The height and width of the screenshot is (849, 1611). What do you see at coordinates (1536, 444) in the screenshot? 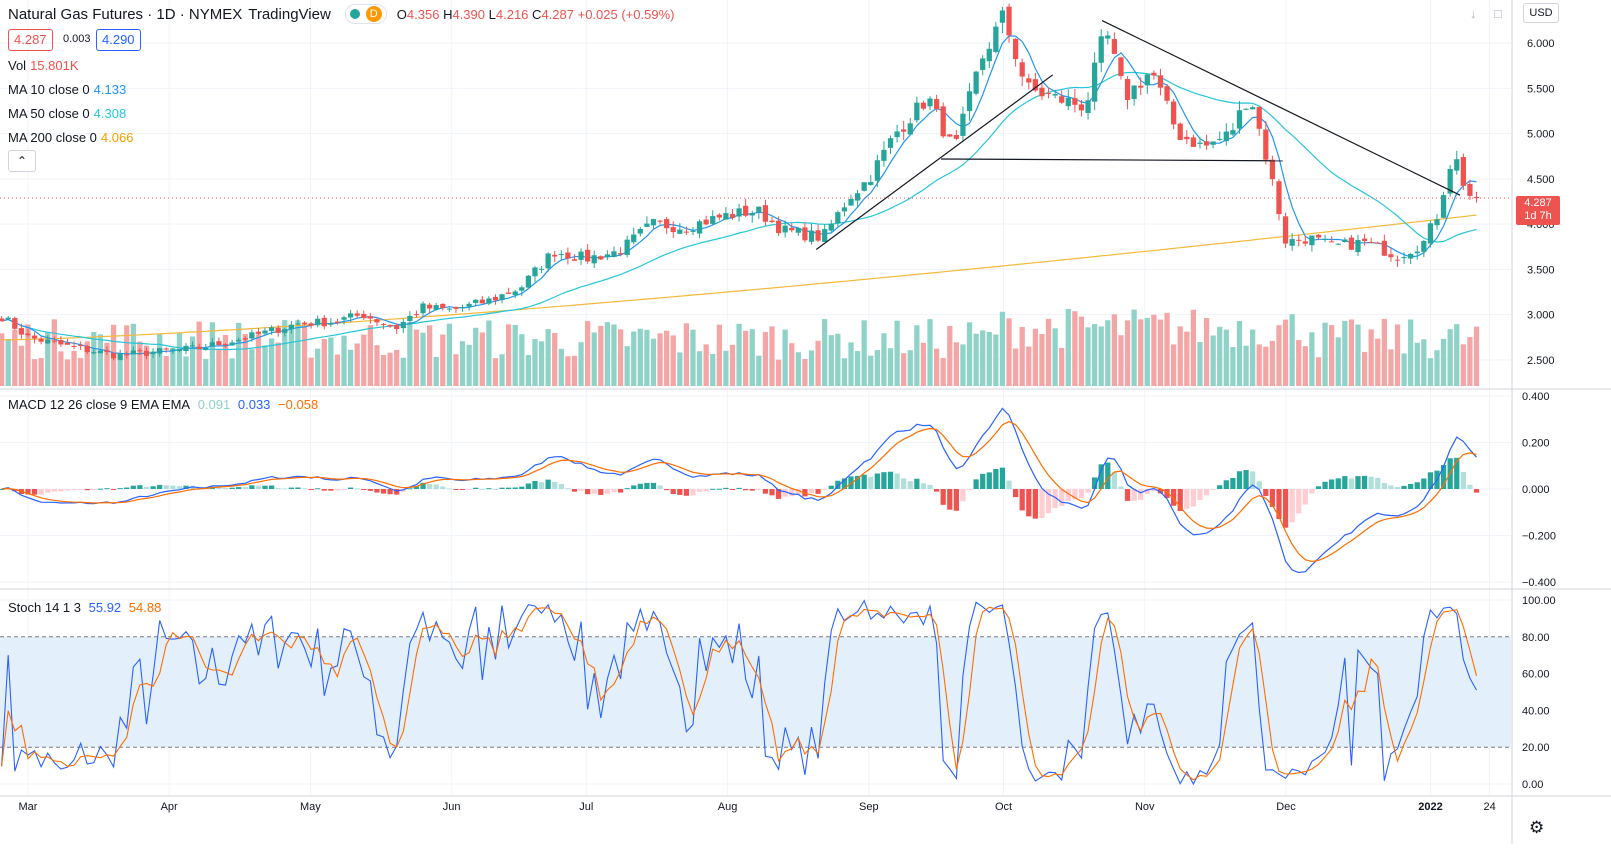
I see `macd-axis-label: 0.200` at bounding box center [1536, 444].